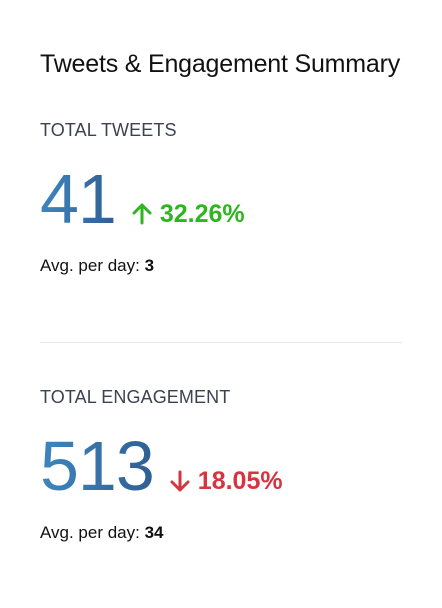 The width and height of the screenshot is (442, 608). What do you see at coordinates (135, 397) in the screenshot?
I see `total-engagement-label: TOTAL ENGAGEMENT` at bounding box center [135, 397].